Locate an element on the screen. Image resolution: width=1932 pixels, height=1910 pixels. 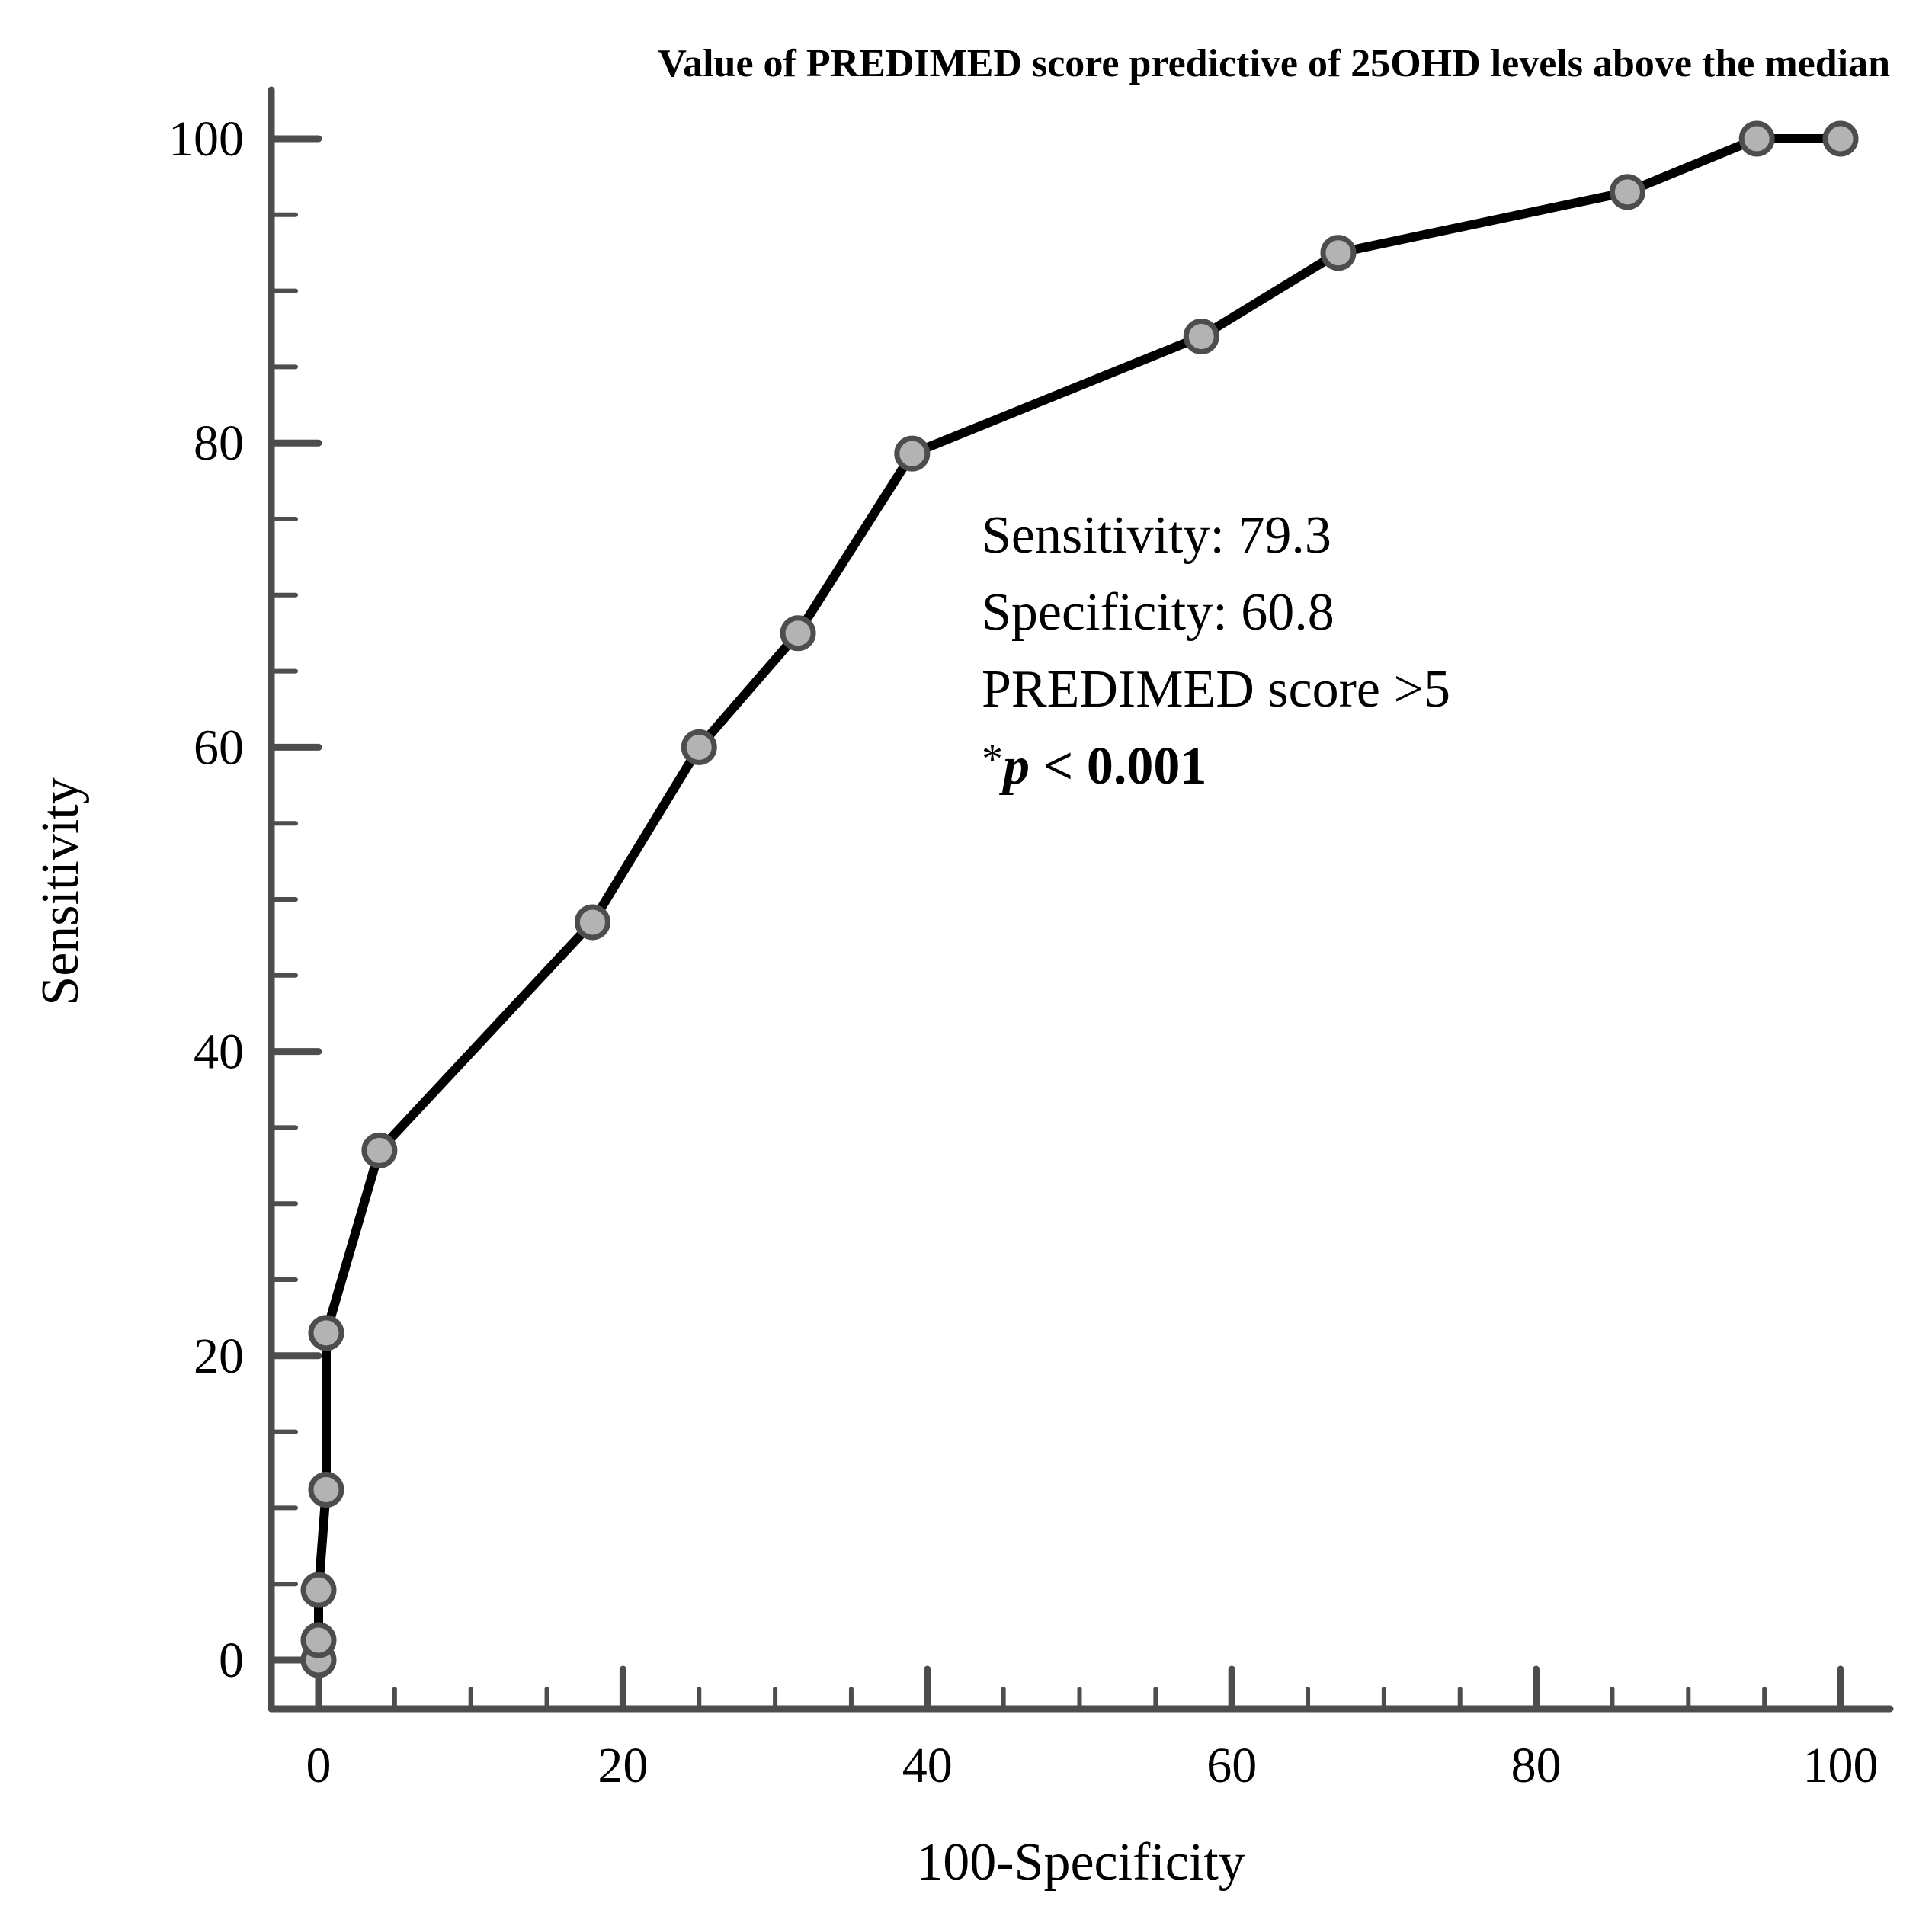
x-tick-label: 60 is located at coordinates (1231, 1765).